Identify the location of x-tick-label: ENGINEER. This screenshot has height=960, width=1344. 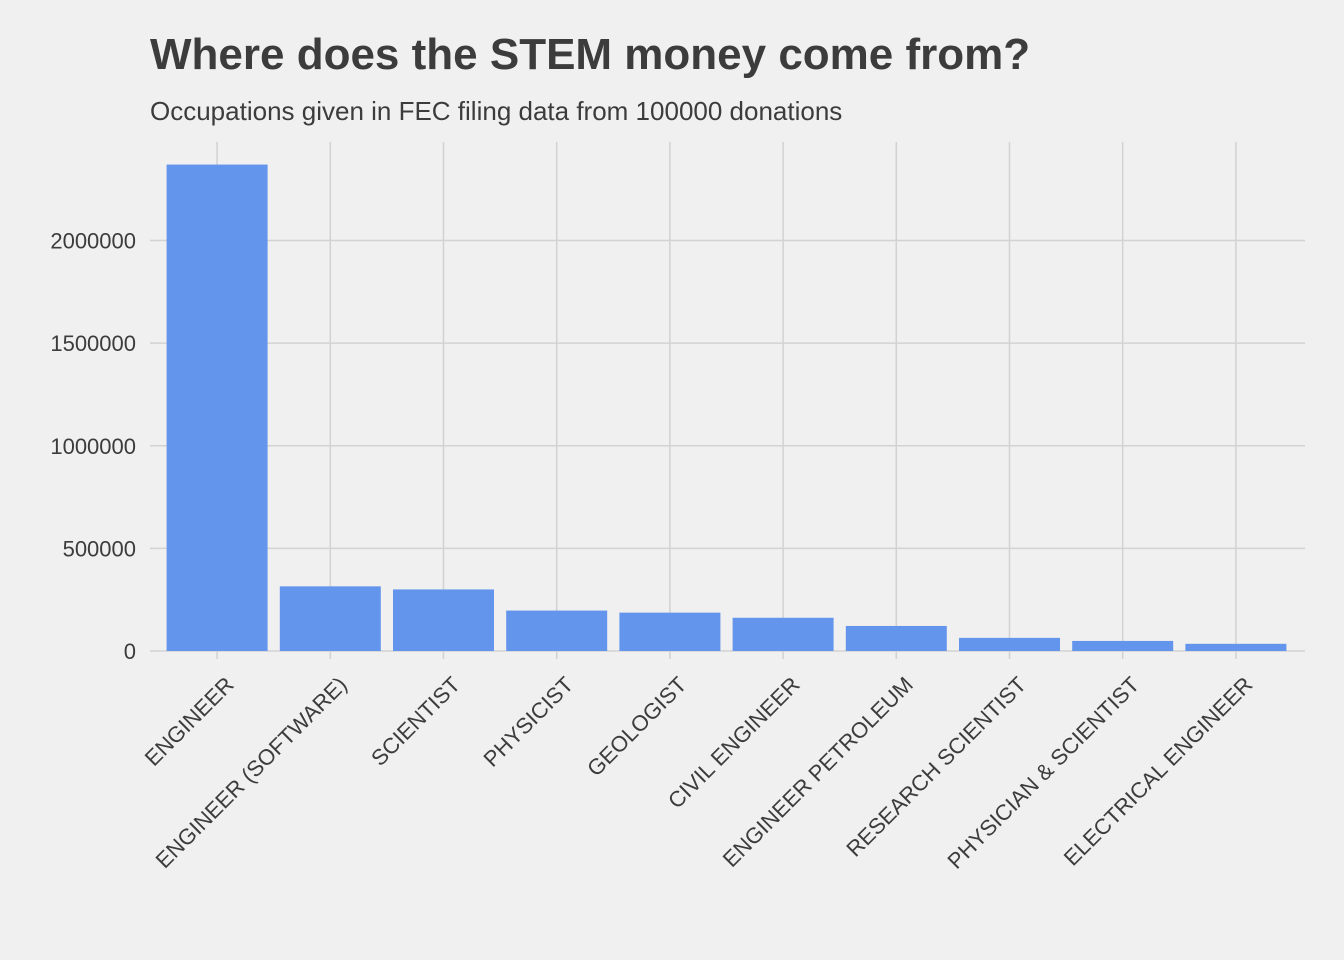
(189, 721).